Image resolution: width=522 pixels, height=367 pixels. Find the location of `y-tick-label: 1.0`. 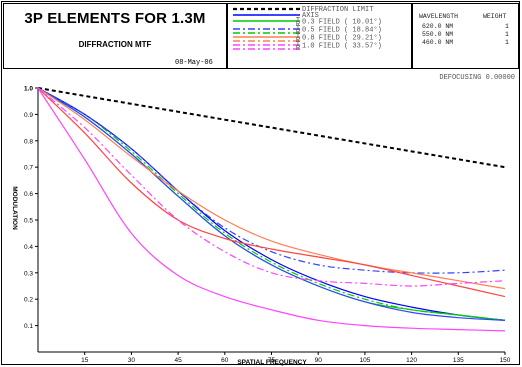

y-tick-label: 1.0 is located at coordinates (28, 89).